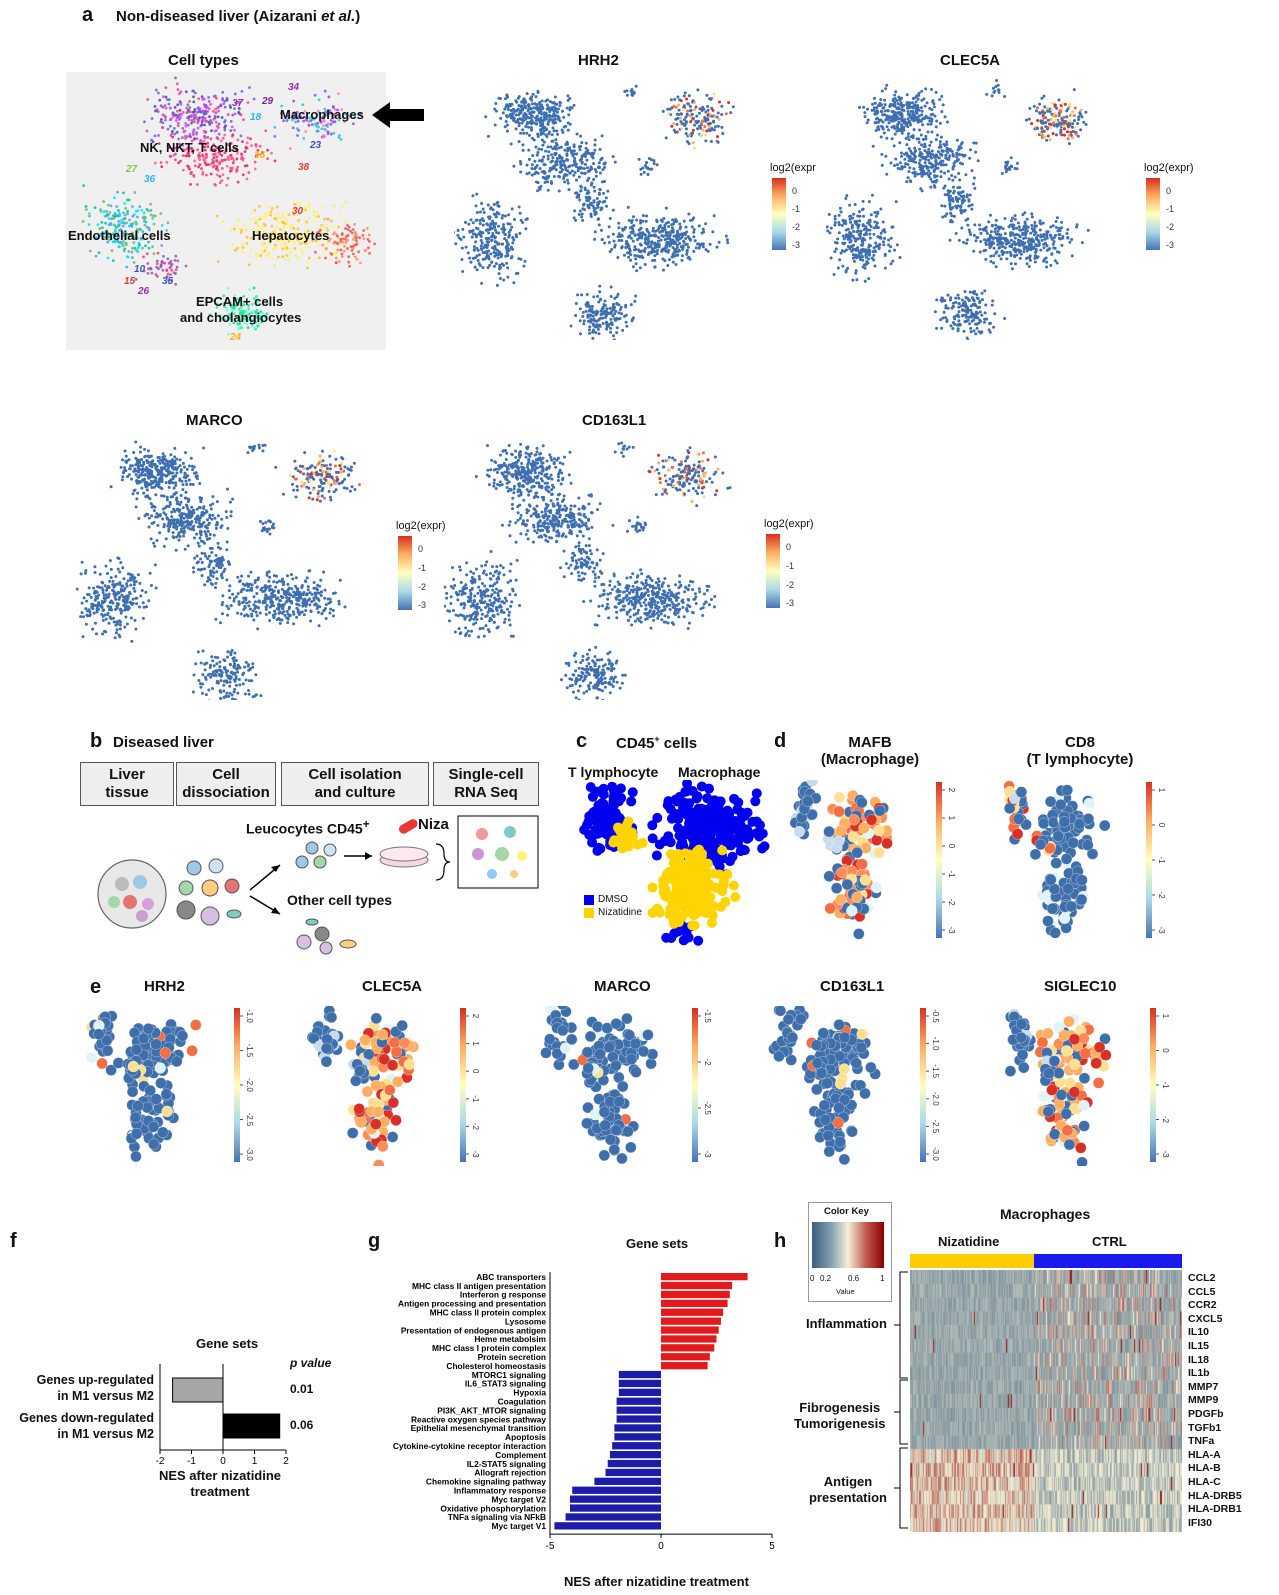 The image size is (1279, 1595). What do you see at coordinates (1170, 209) in the screenshot?
I see `colorbar-tick: -1` at bounding box center [1170, 209].